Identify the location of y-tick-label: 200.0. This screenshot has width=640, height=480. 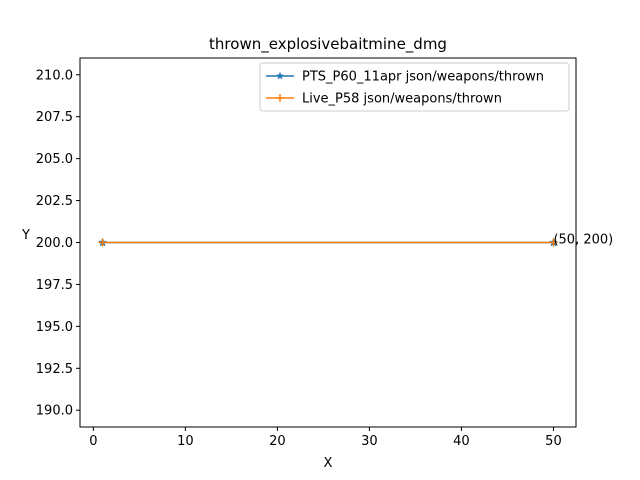
(54, 243).